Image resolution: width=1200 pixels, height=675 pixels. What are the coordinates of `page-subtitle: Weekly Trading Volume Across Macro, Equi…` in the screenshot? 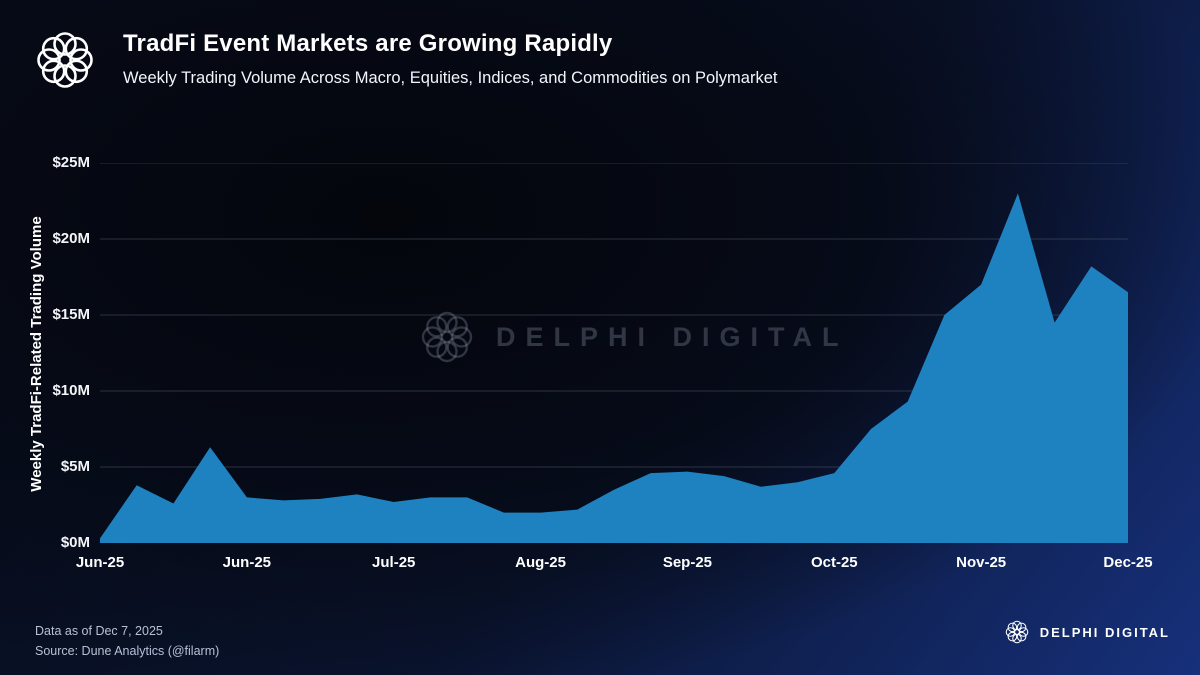 It's located at (450, 78).